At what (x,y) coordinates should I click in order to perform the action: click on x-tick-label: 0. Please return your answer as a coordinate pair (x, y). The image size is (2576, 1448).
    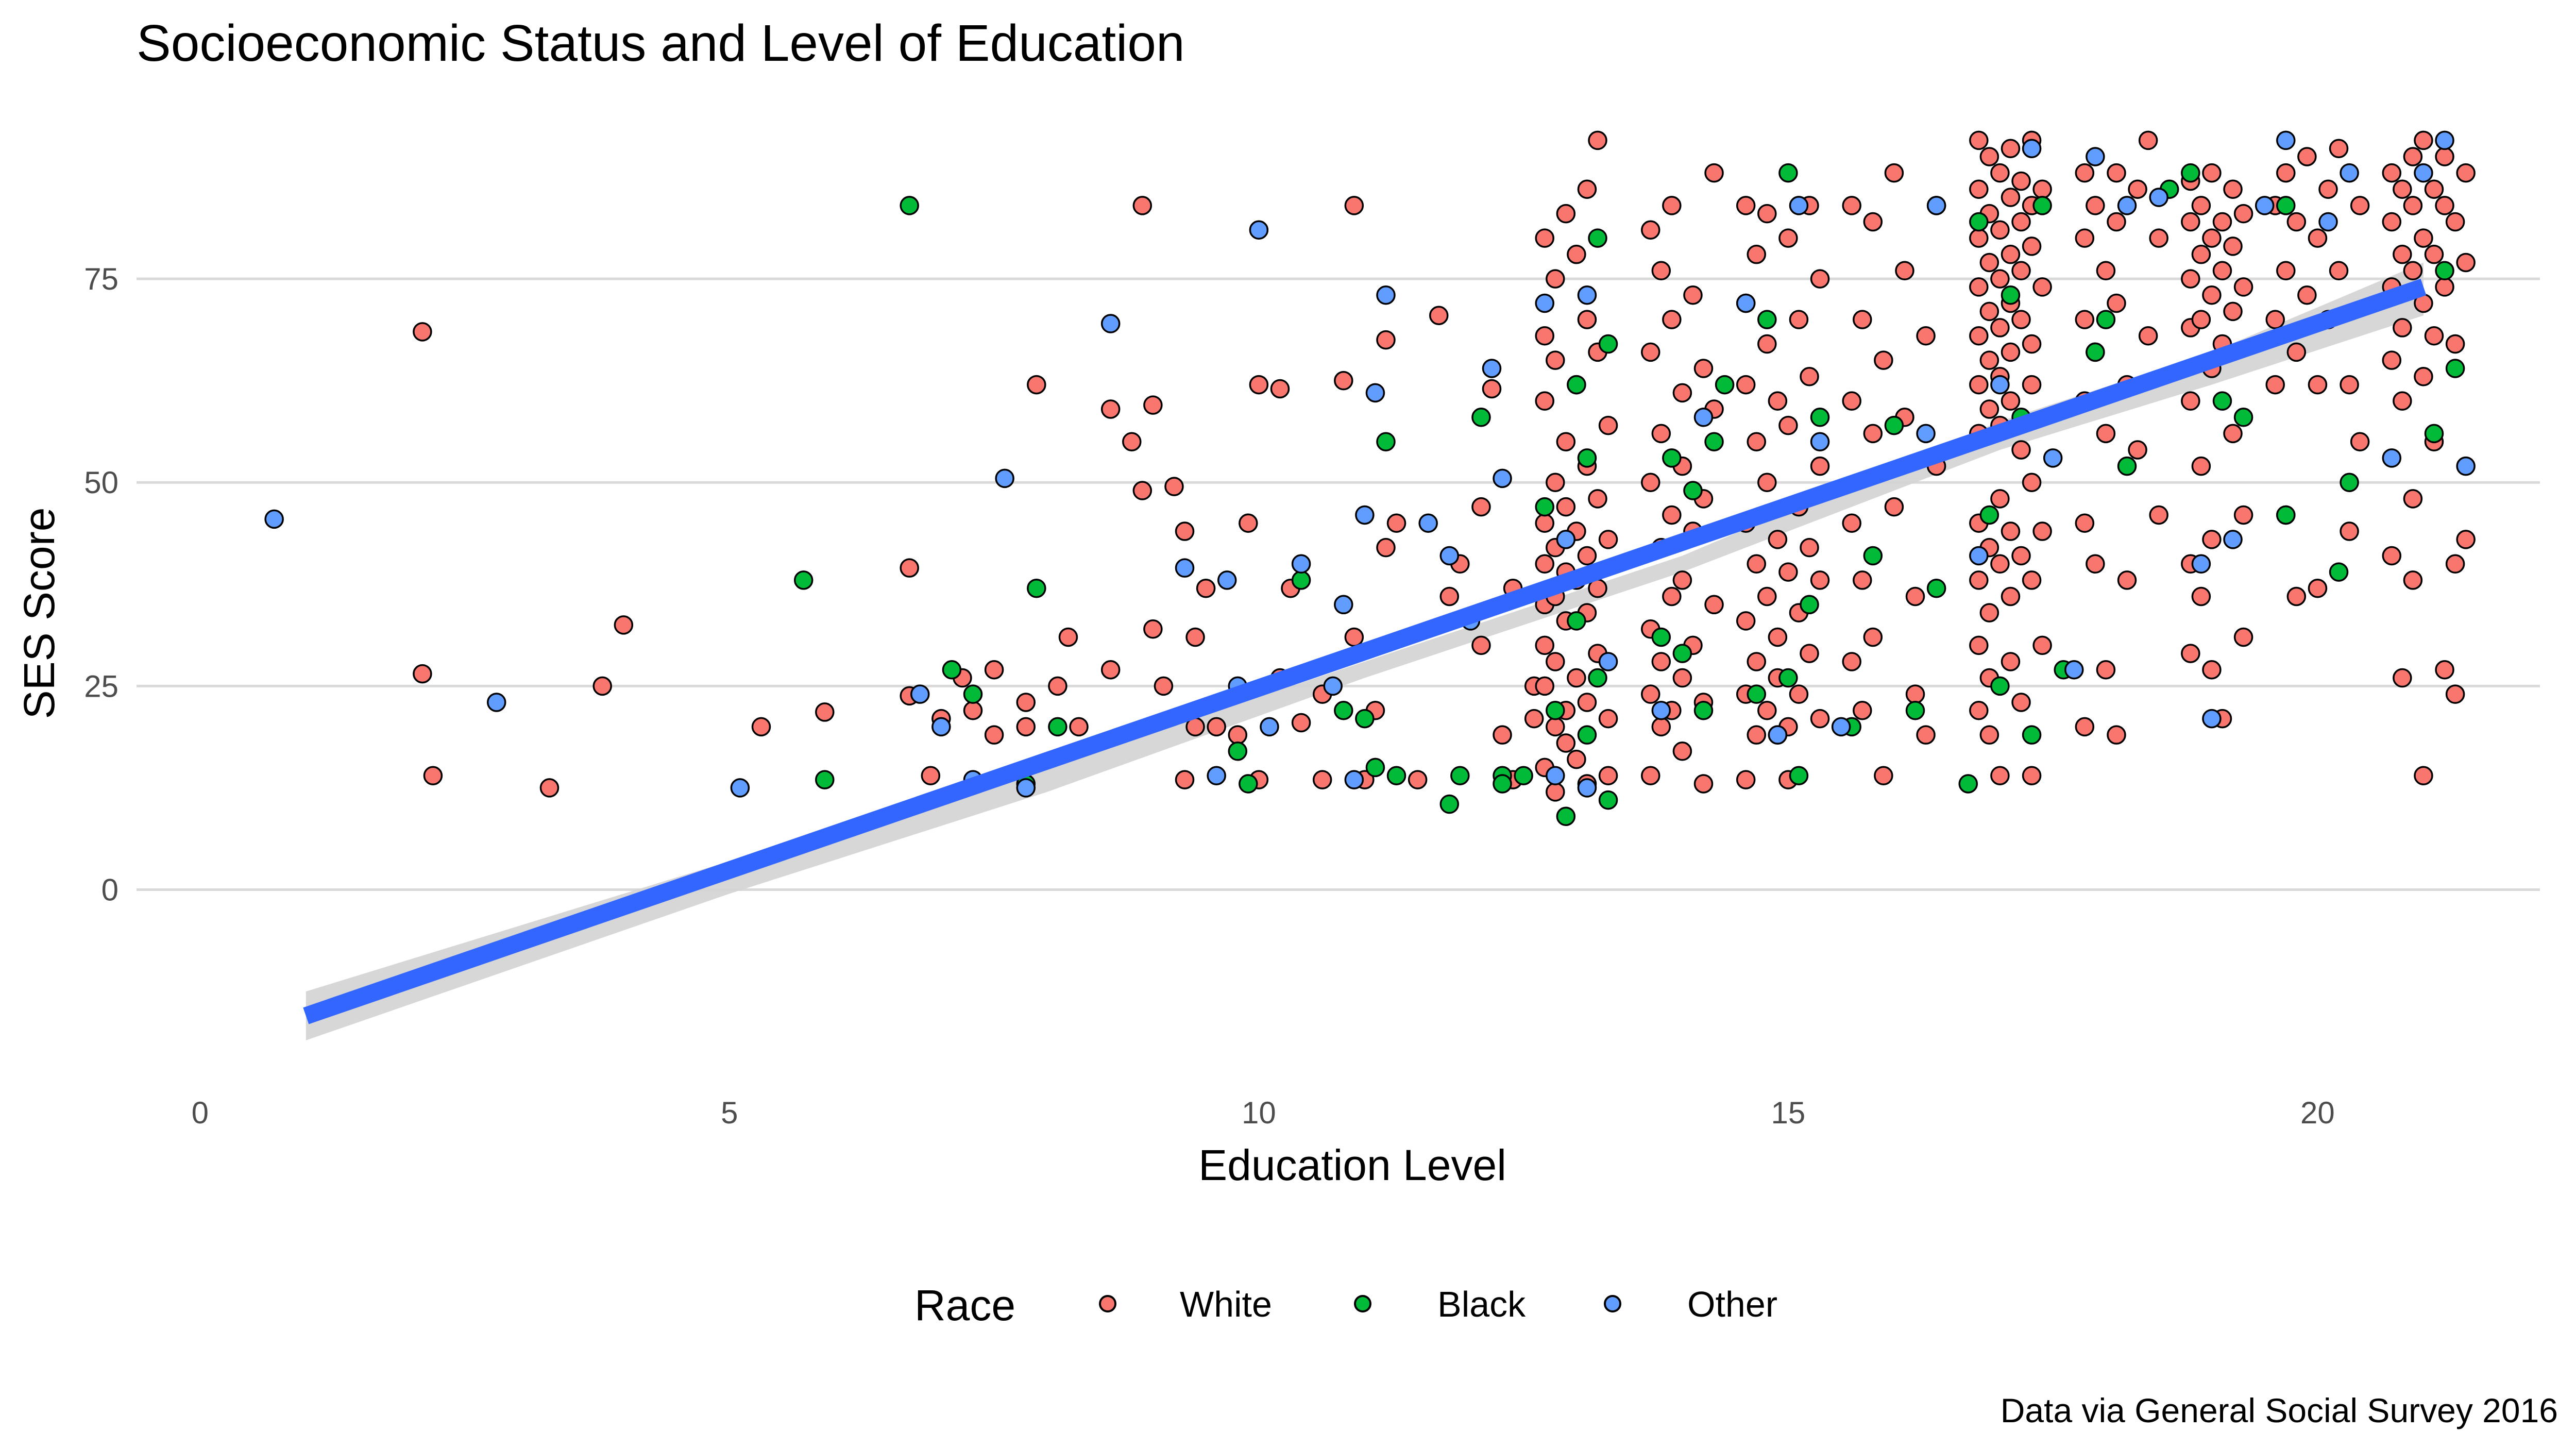
    Looking at the image, I should click on (200, 1113).